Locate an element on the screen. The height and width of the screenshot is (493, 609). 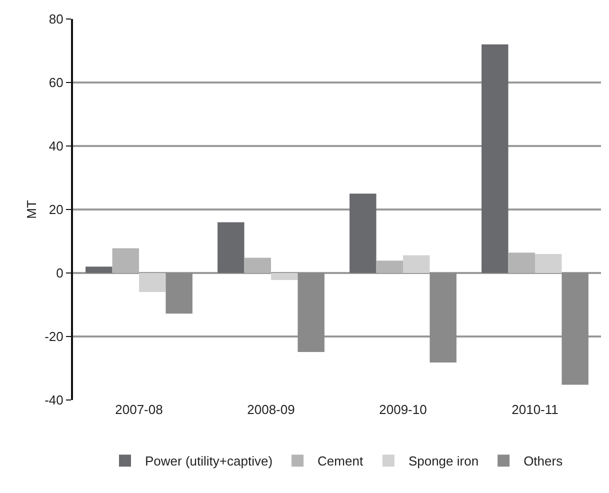
y-tick-label: 20 is located at coordinates (56, 210).